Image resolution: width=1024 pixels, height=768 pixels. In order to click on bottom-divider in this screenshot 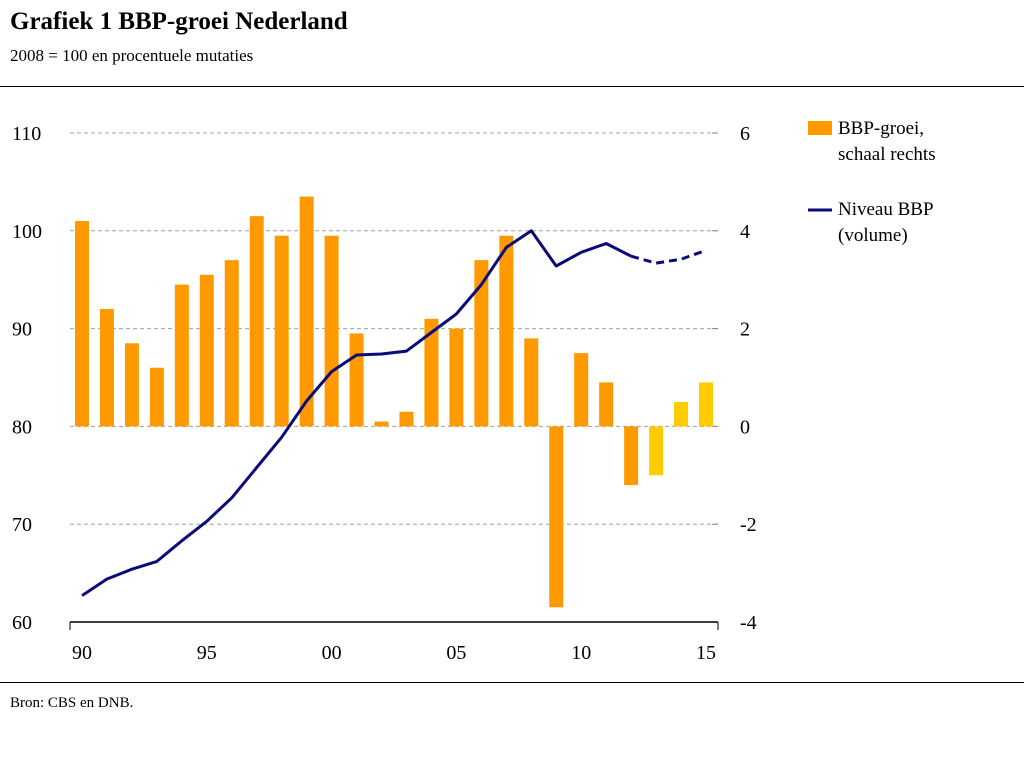, I will do `click(512, 682)`.